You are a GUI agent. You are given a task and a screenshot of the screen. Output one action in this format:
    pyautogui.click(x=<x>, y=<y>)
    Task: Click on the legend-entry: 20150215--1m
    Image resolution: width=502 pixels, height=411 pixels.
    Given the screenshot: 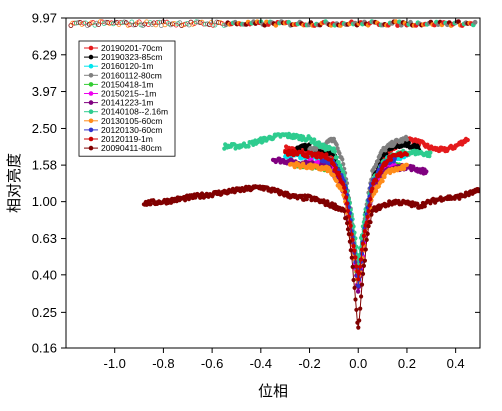 What is the action you would take?
    pyautogui.click(x=128, y=94)
    